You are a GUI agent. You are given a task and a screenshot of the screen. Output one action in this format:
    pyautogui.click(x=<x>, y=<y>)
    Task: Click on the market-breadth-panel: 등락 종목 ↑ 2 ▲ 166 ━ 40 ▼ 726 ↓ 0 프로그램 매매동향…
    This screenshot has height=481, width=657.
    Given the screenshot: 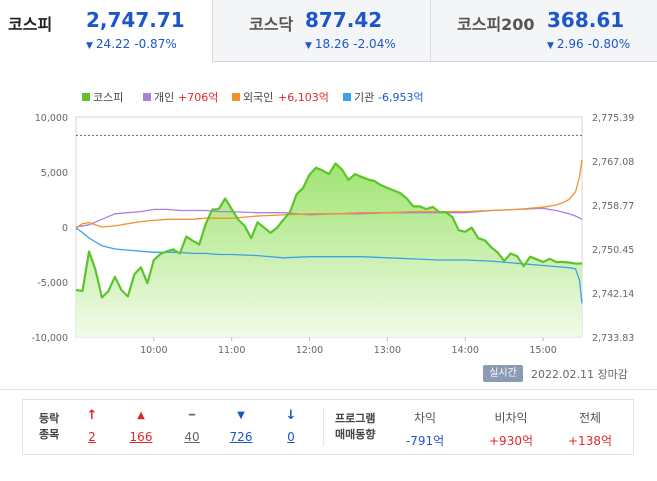 What is the action you would take?
    pyautogui.click(x=328, y=427)
    